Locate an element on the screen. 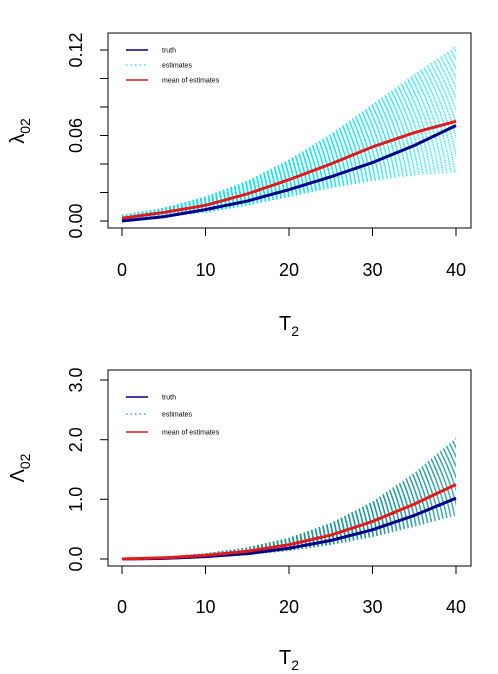 The image size is (498, 674). y-tick-label: 0.12 is located at coordinates (76, 49).